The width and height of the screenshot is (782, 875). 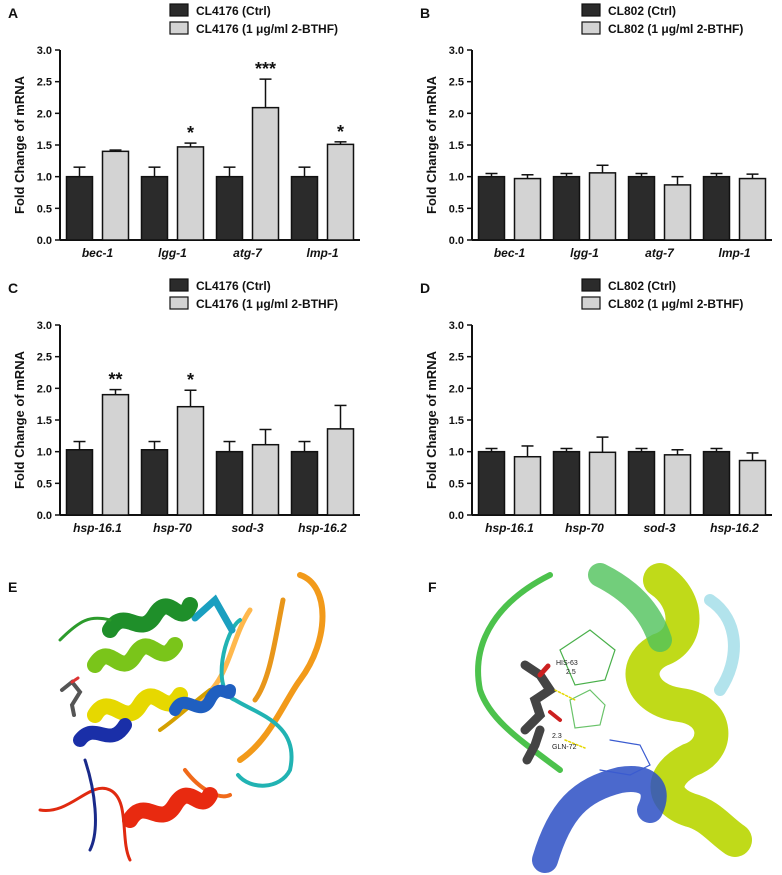 I want to click on significance-marker: ***, so click(x=265, y=69).